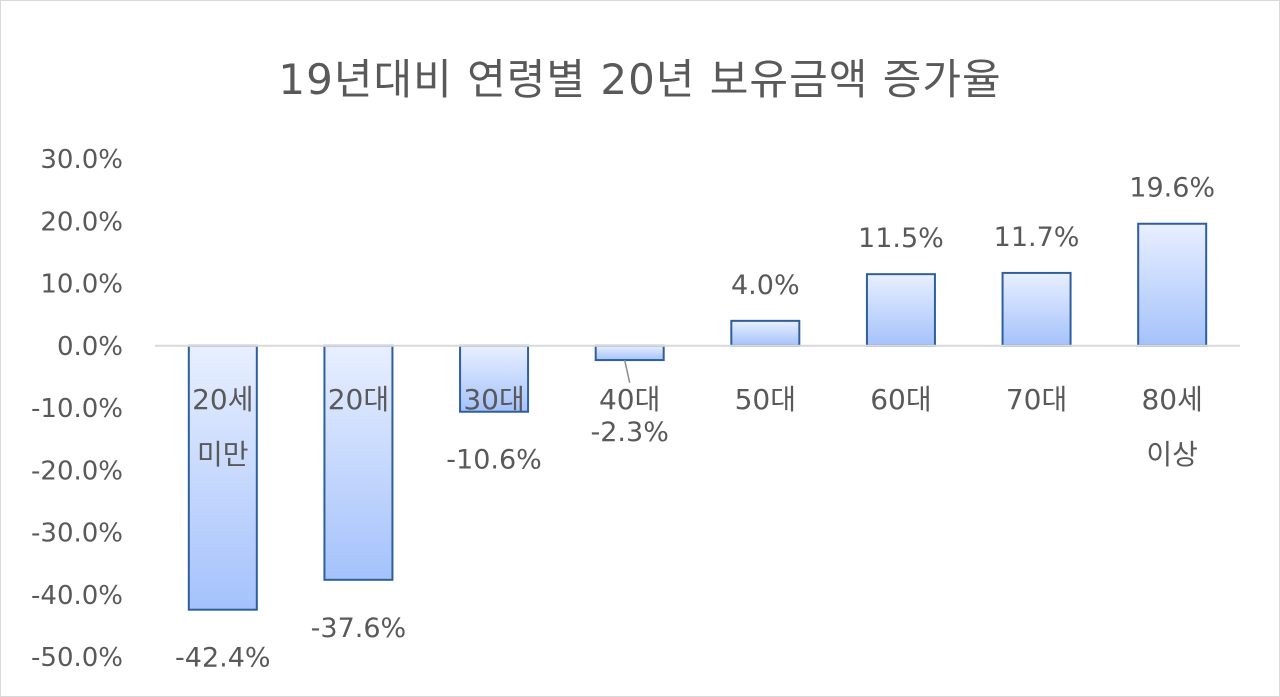 This screenshot has height=697, width=1280. What do you see at coordinates (77, 409) in the screenshot?
I see `y-tick-label: -10.0%` at bounding box center [77, 409].